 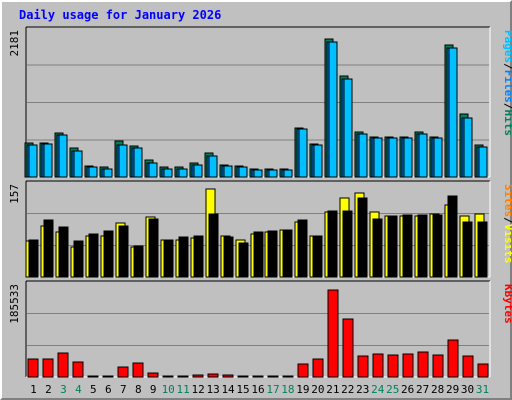 I want to click on x-tick-day-29: 29, so click(x=452, y=389).